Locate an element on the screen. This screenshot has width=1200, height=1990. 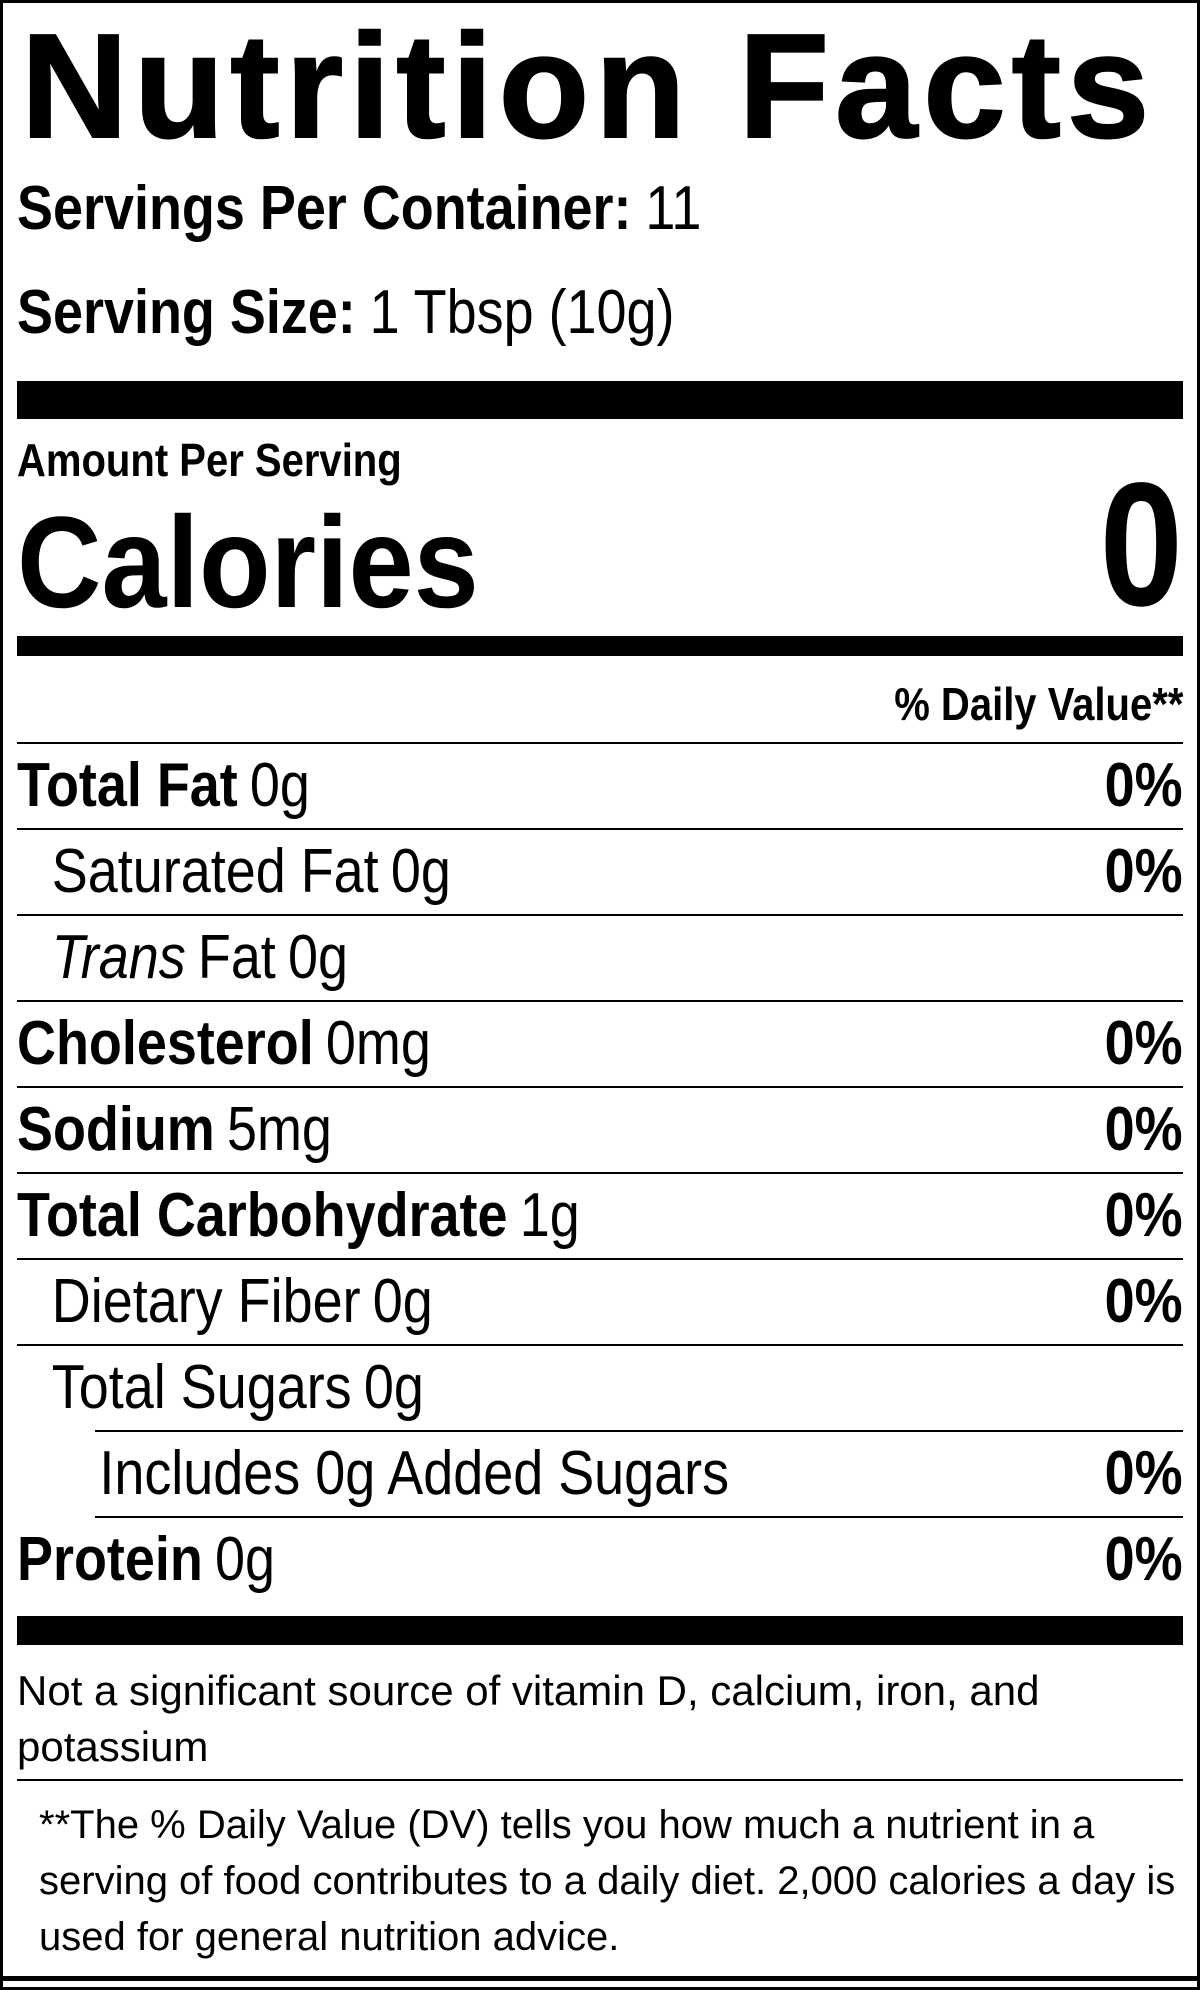
nutrient-row-trans-fat: Trans Fat 0g is located at coordinates (600, 959).